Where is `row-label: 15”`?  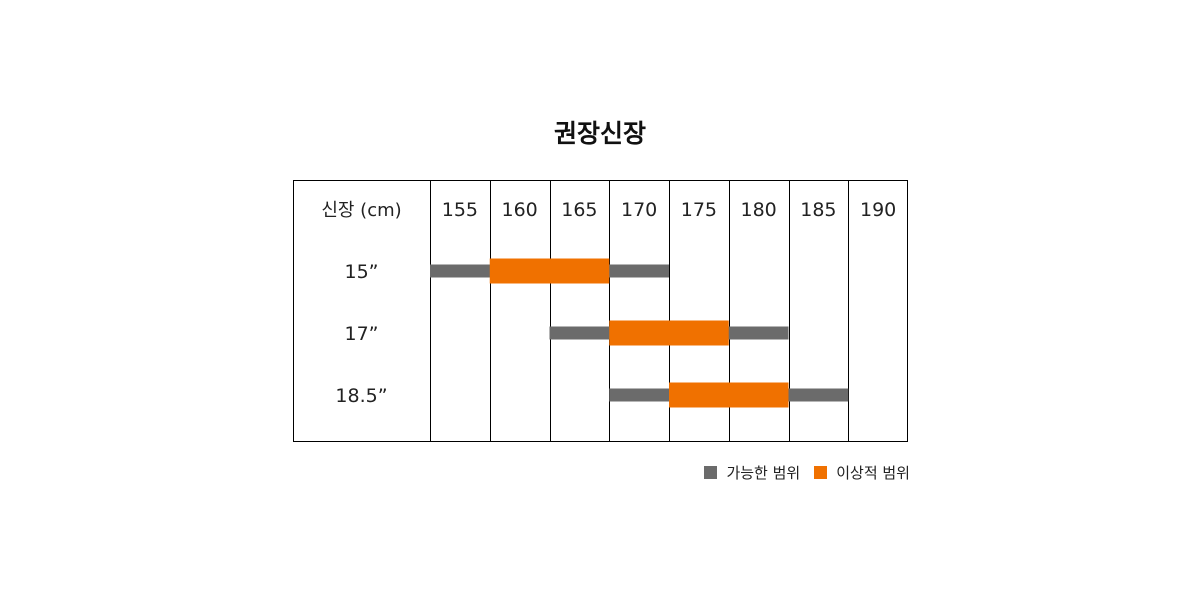 row-label: 15” is located at coordinates (361, 272).